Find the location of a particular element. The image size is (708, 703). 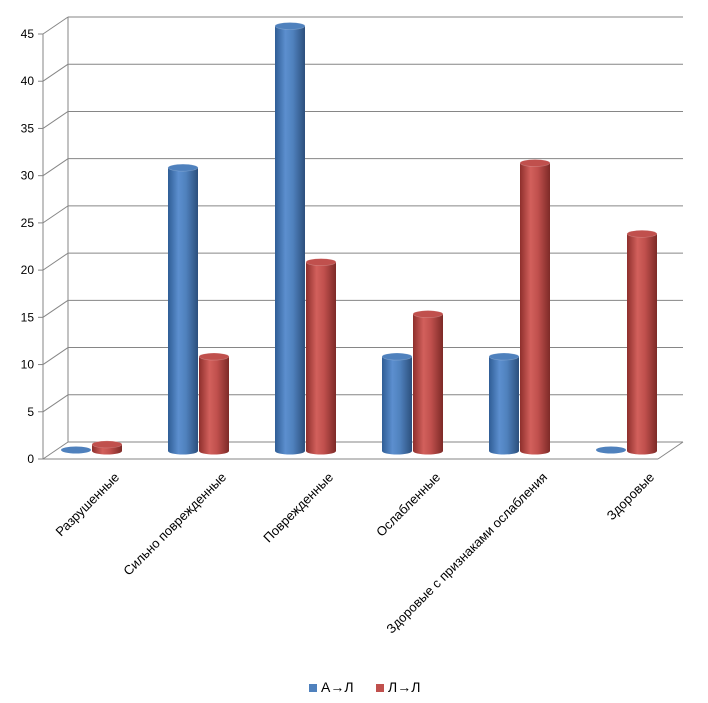

y-tick-label: 0 is located at coordinates (30, 459).